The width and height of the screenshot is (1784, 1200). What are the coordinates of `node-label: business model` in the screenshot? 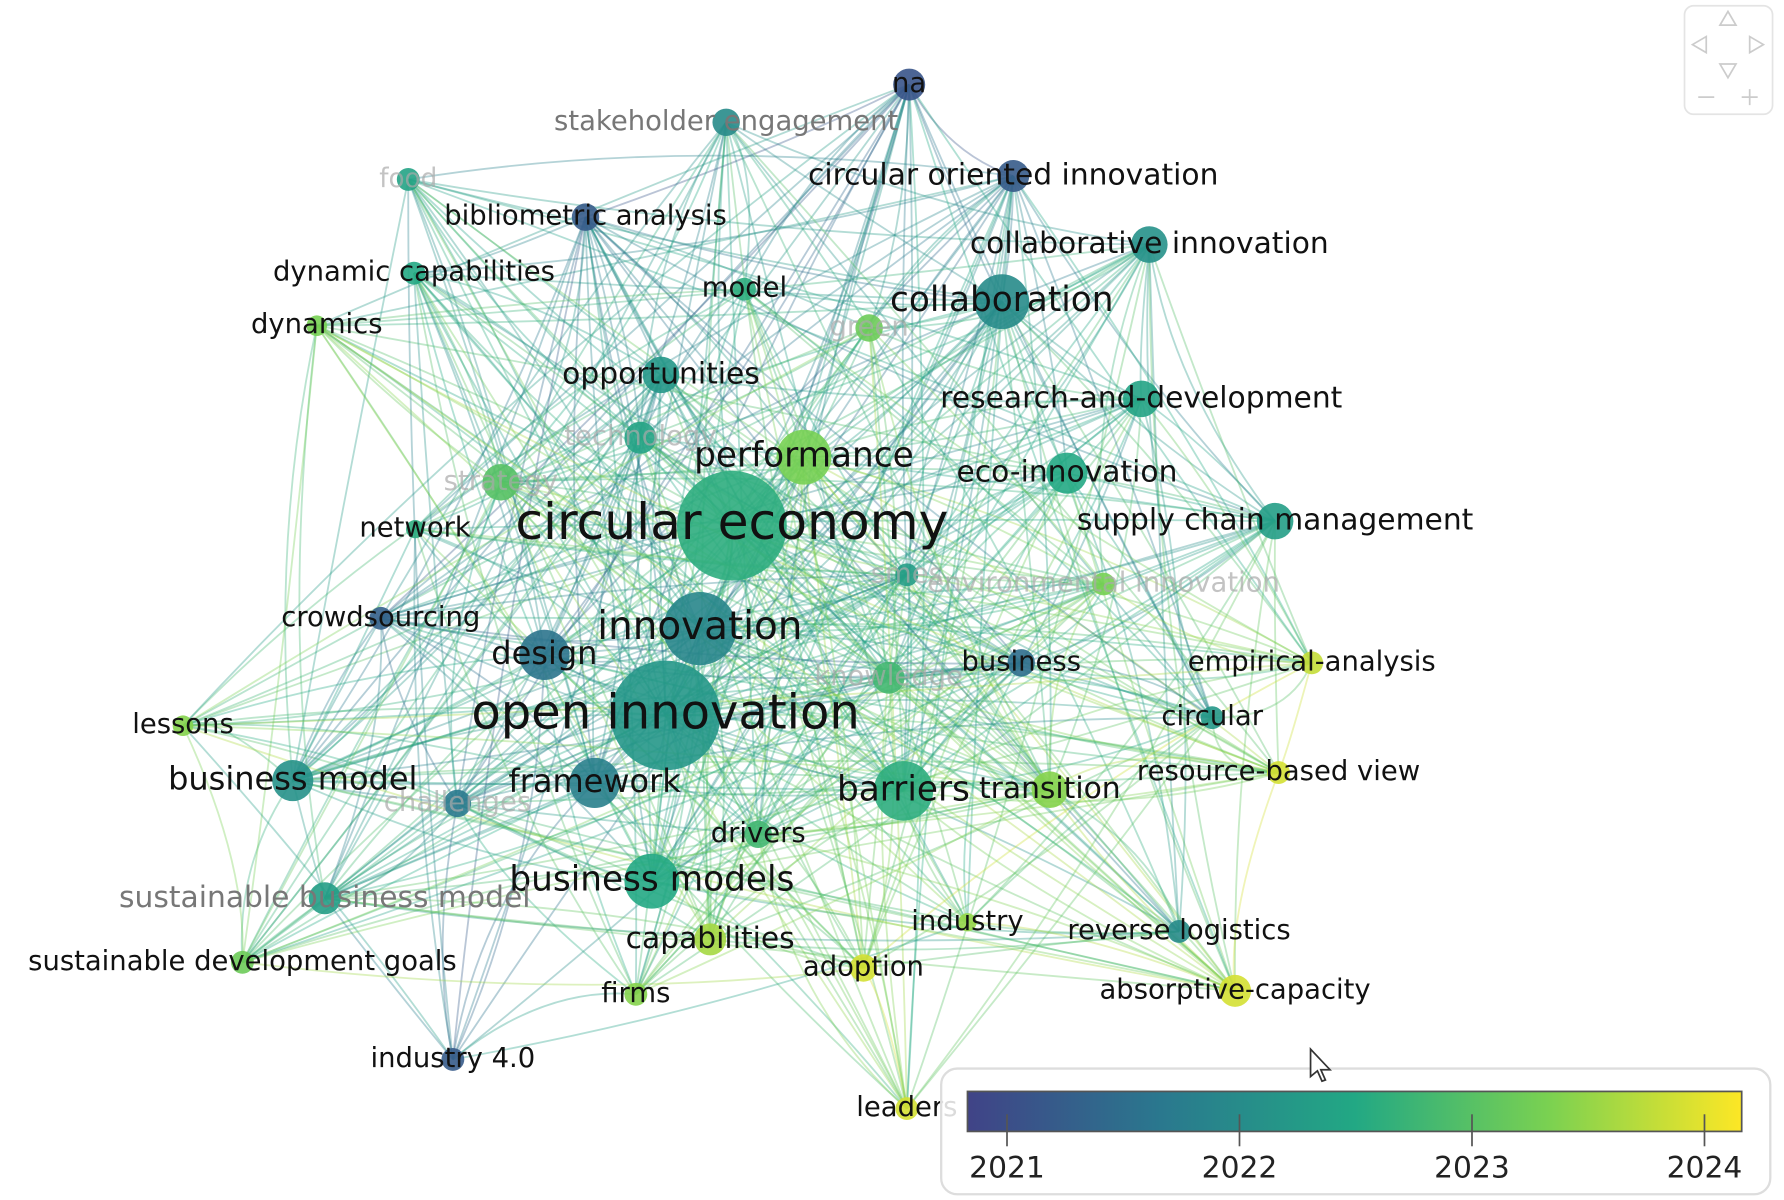 It's located at (292, 779).